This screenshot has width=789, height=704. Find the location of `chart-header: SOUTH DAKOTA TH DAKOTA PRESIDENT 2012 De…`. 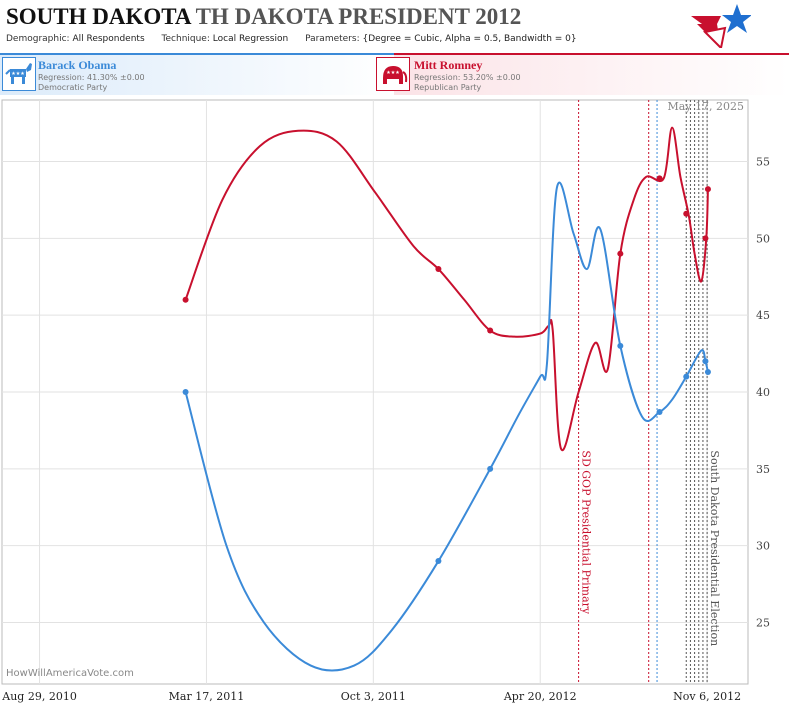

chart-header: SOUTH DAKOTA TH DAKOTA PRESIDENT 2012 De… is located at coordinates (394, 26).